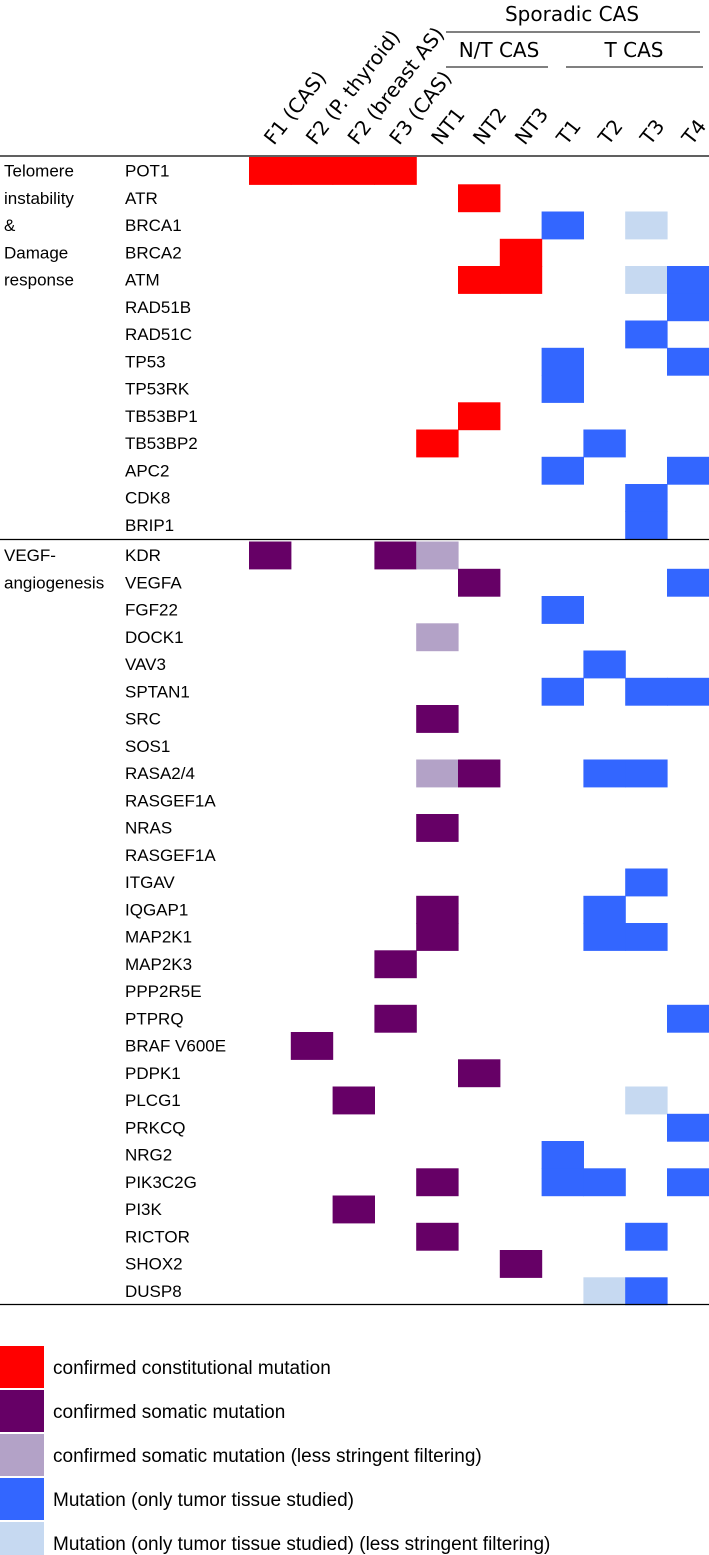 The width and height of the screenshot is (709, 1555). What do you see at coordinates (147, 470) in the screenshot?
I see `gene-label: APC2` at bounding box center [147, 470].